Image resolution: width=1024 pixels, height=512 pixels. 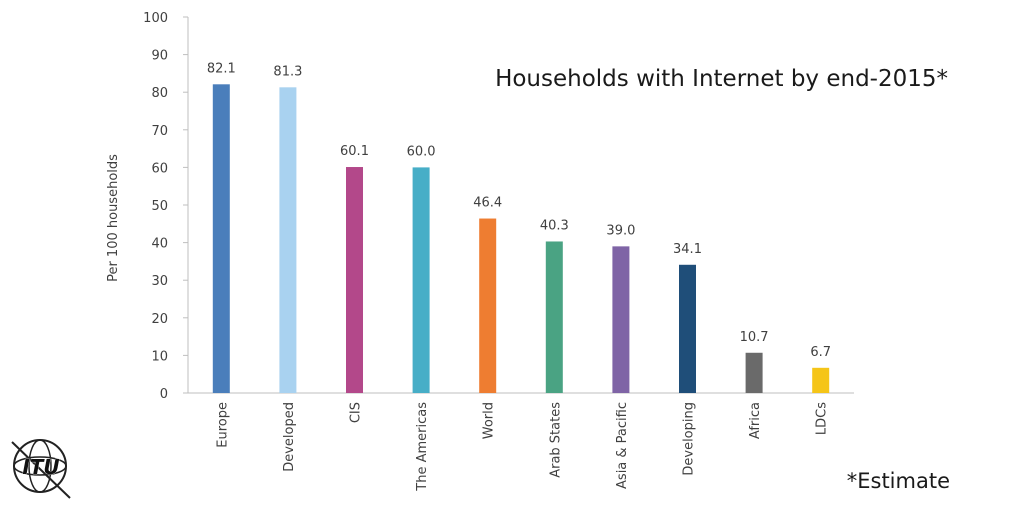 What do you see at coordinates (721, 79) in the screenshot?
I see `chart-title: Households with Internet by end-2015*` at bounding box center [721, 79].